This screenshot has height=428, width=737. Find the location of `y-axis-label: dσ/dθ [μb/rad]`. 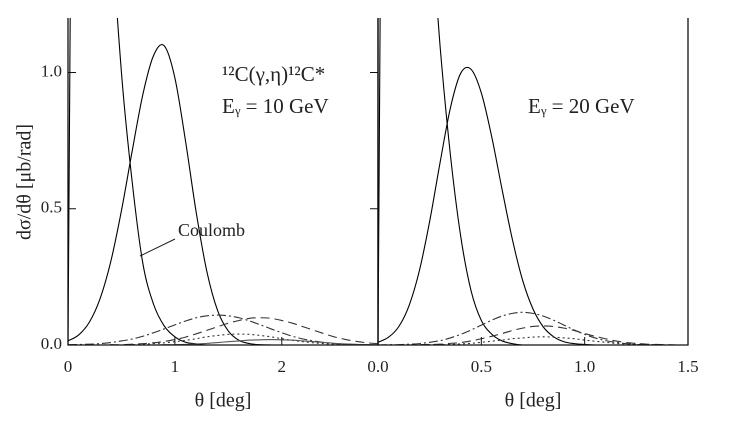

y-axis-label: dσ/dθ [μb/rad] is located at coordinates (25, 182).